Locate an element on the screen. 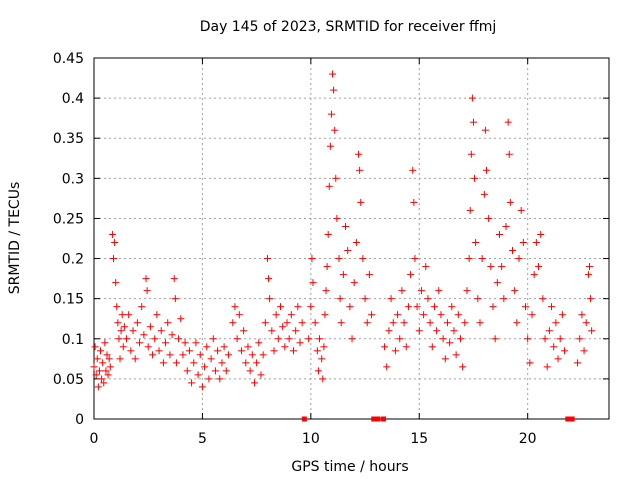 The width and height of the screenshot is (640, 480). x-tick-label: 20 is located at coordinates (528, 439).